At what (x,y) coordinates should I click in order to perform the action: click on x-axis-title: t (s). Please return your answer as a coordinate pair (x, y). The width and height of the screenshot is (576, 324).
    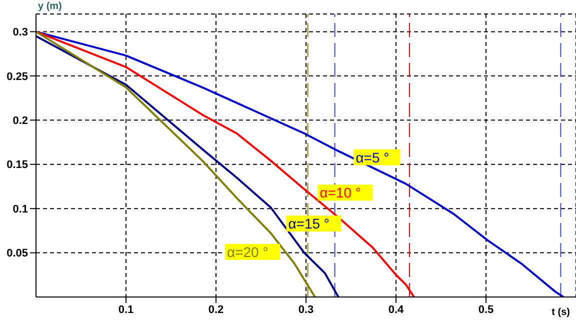
    Looking at the image, I should click on (561, 312).